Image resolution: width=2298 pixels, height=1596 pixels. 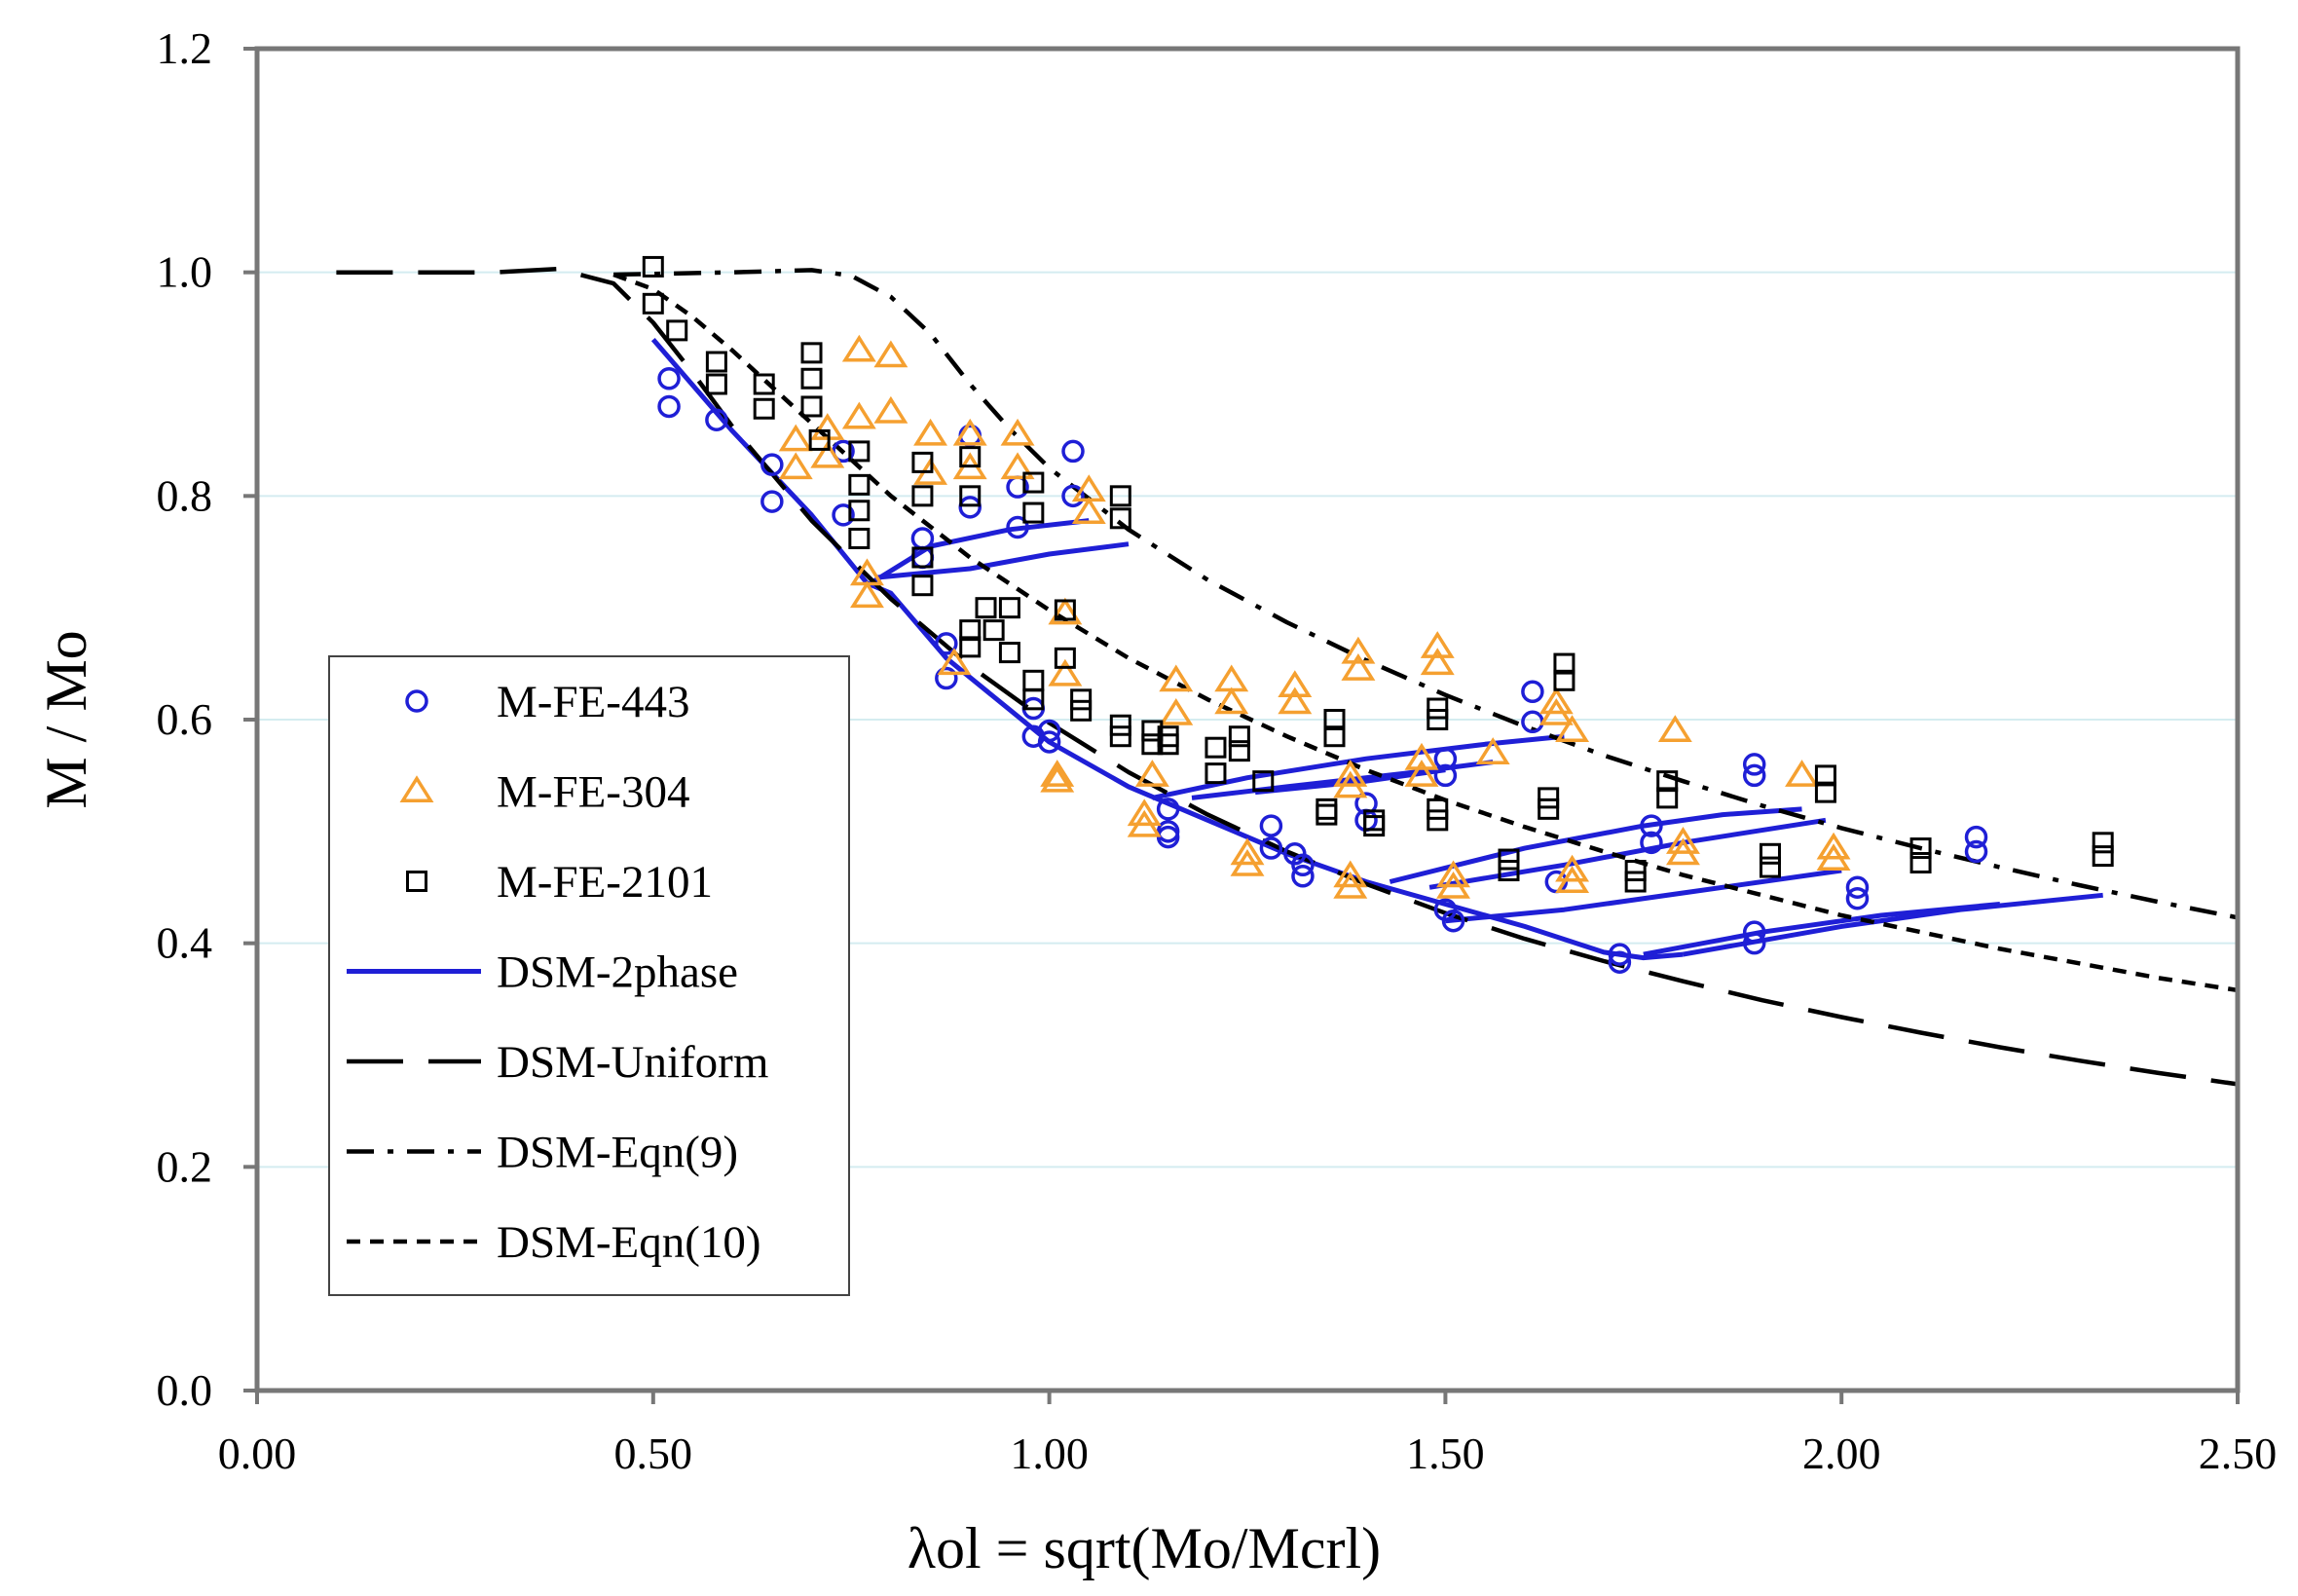 I want to click on y-tick-label: 1.2, so click(x=185, y=48).